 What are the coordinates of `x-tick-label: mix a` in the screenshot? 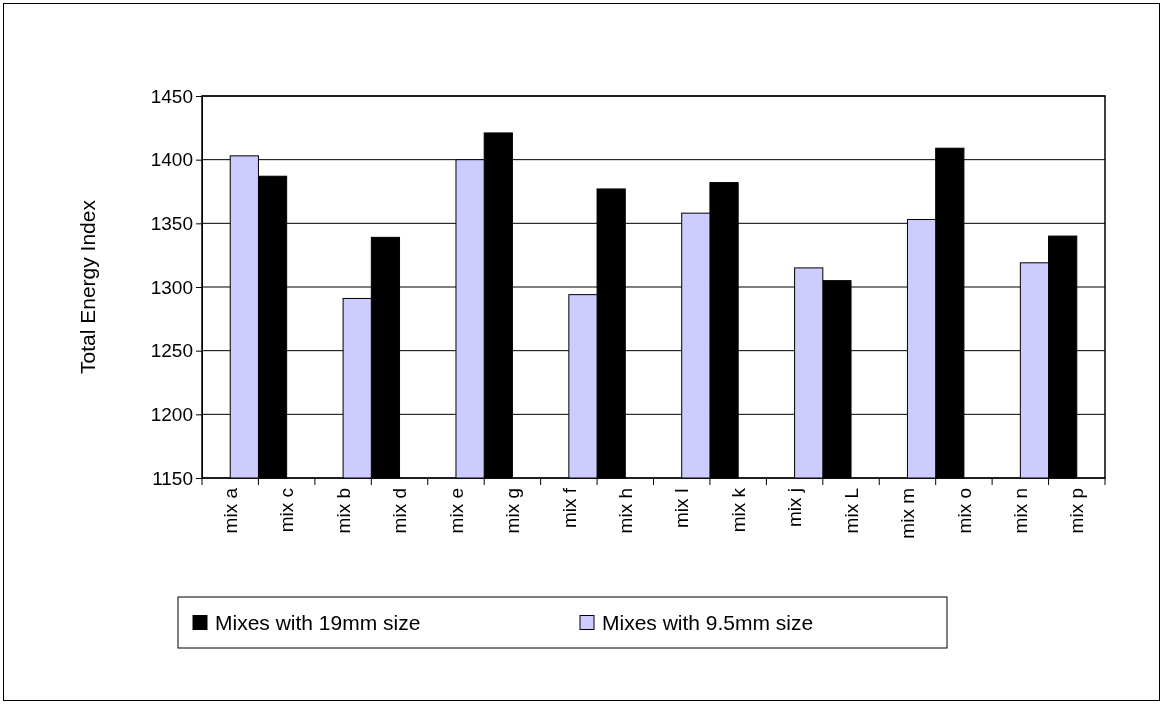 It's located at (230, 510).